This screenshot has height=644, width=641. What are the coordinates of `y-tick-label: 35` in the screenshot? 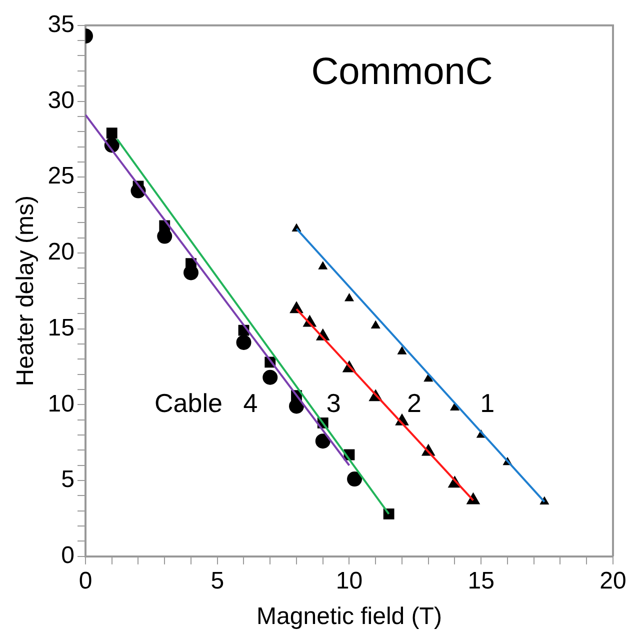 It's located at (61, 24).